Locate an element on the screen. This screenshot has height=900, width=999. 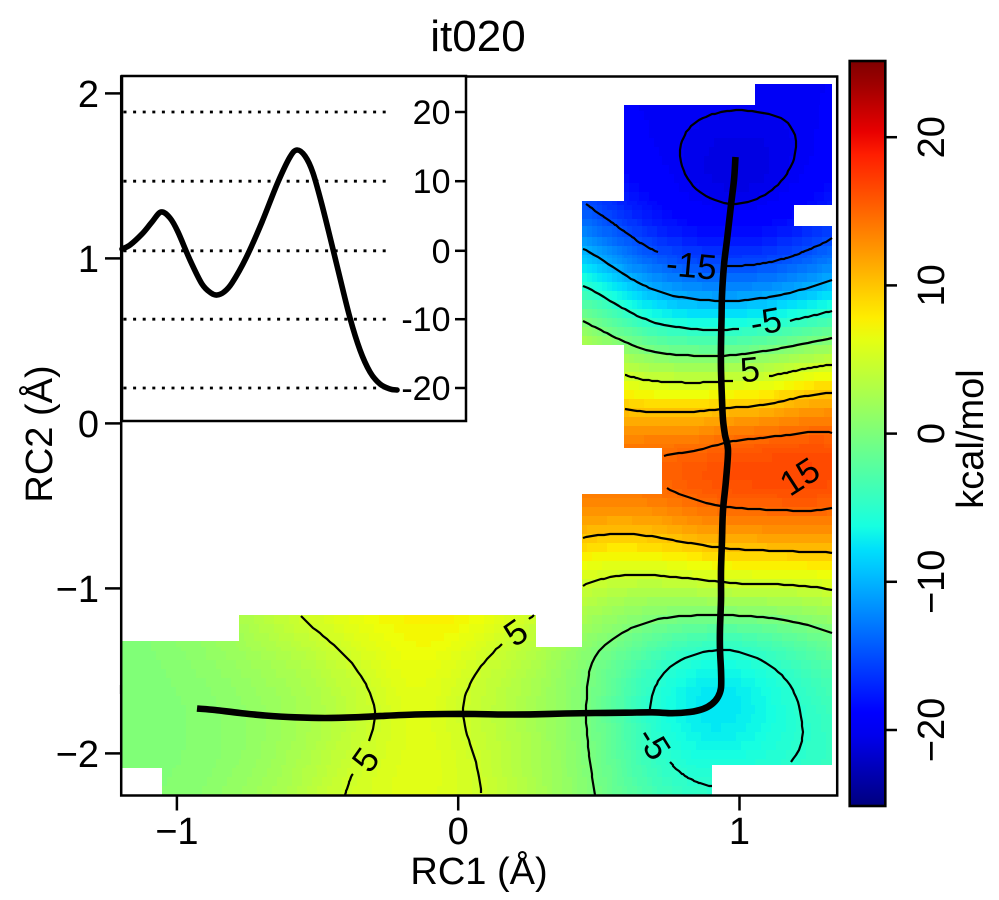
svg-text: −2 is located at coordinates (77, 755).